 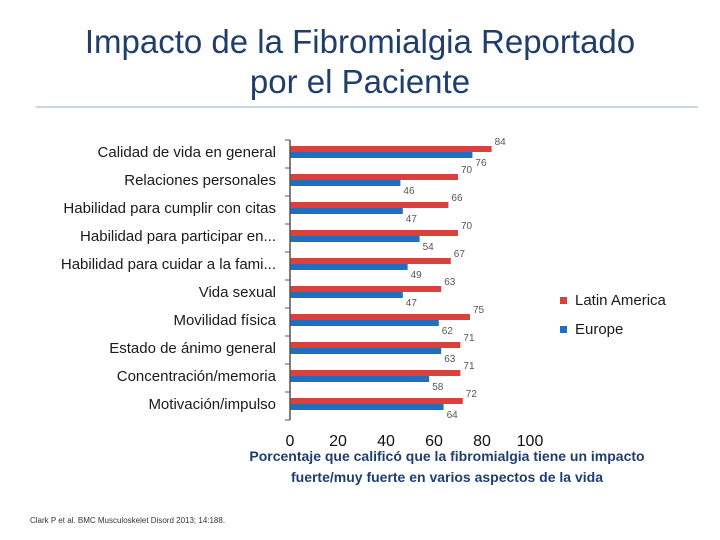 What do you see at coordinates (237, 292) in the screenshot?
I see `category-label: Vida sexual` at bounding box center [237, 292].